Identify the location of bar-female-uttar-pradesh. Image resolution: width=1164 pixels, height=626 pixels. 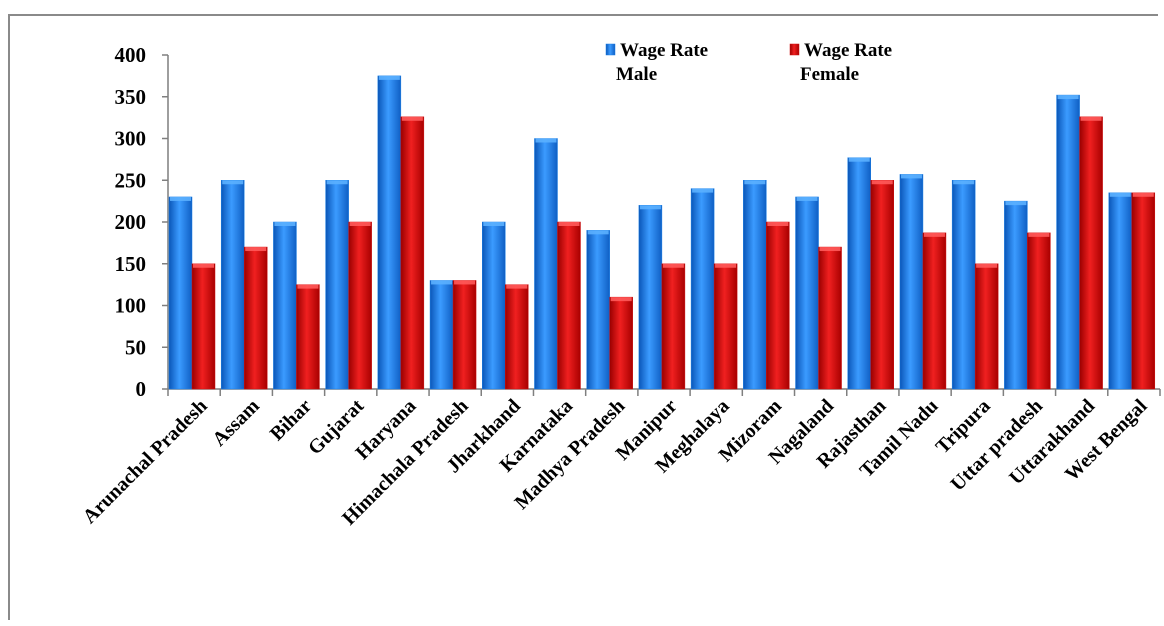
(1039, 311).